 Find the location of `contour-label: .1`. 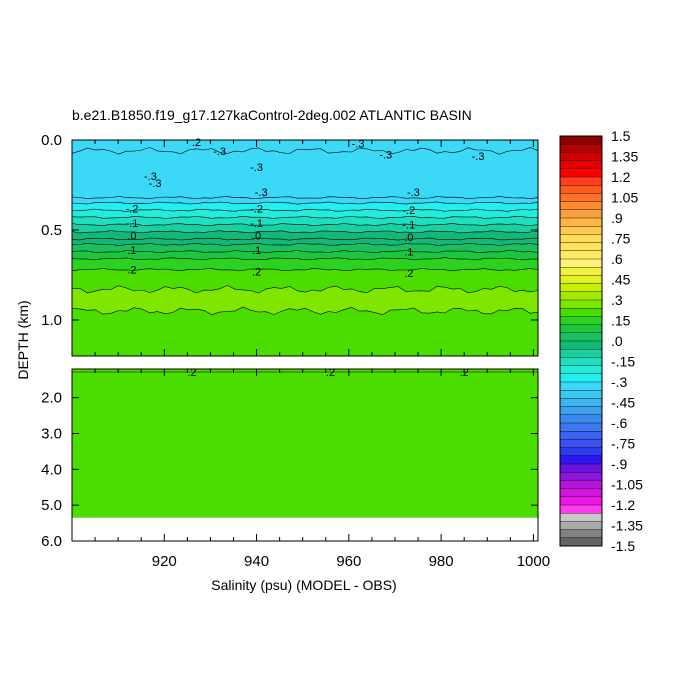

contour-label: .1 is located at coordinates (408, 253).